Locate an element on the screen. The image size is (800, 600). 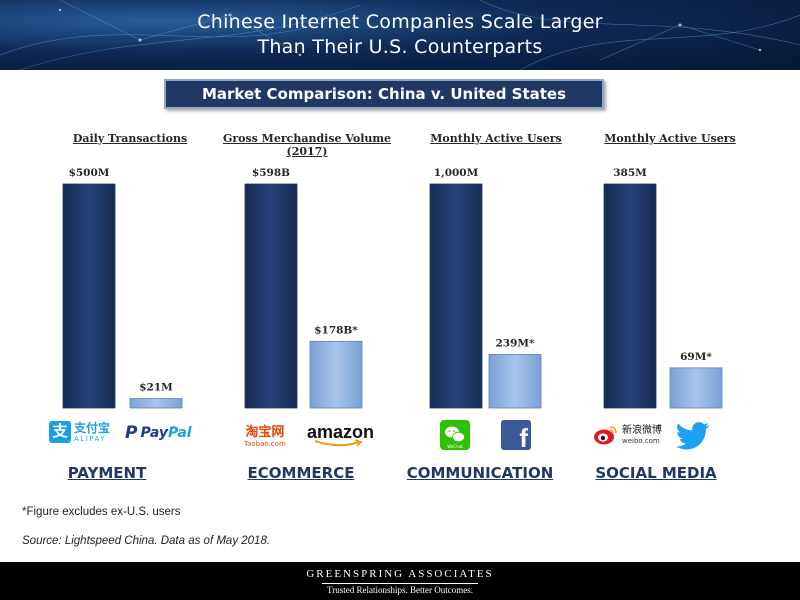
bar-ecommerce-amazon is located at coordinates (336, 374).